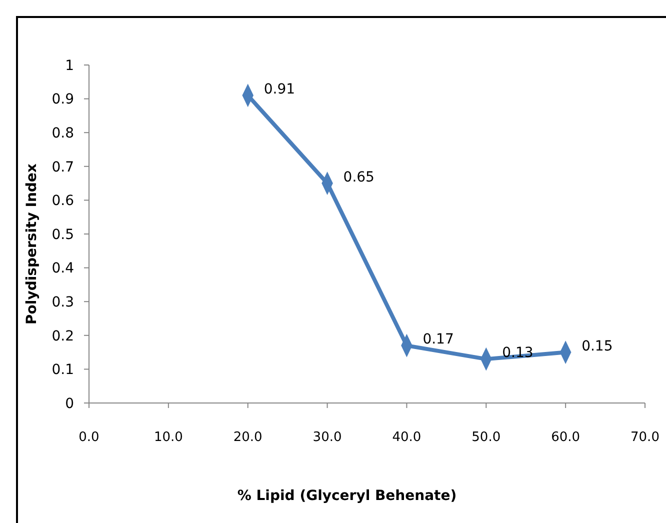 Image resolution: width=666 pixels, height=523 pixels. What do you see at coordinates (327, 437) in the screenshot?
I see `x-tick-label: 30.0` at bounding box center [327, 437].